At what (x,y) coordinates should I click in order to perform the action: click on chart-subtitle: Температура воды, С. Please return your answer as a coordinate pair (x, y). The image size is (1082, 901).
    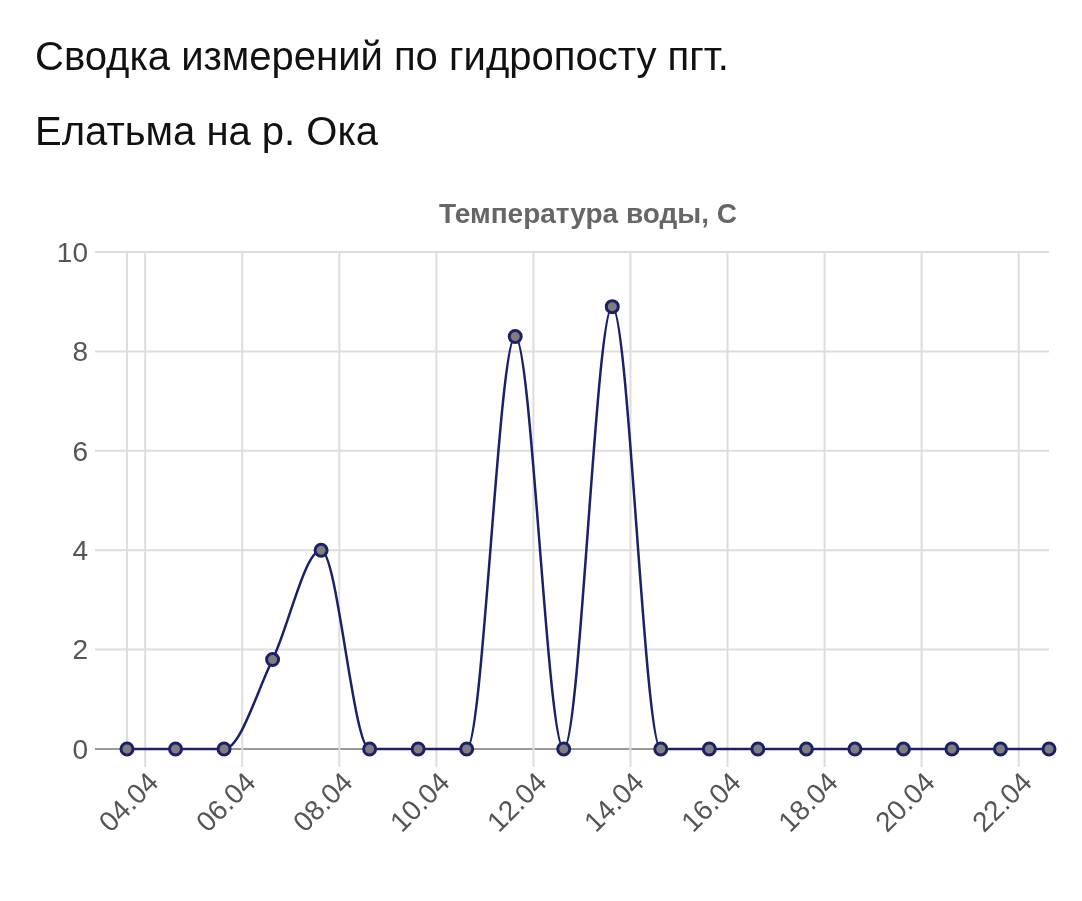
    Looking at the image, I should click on (588, 213).